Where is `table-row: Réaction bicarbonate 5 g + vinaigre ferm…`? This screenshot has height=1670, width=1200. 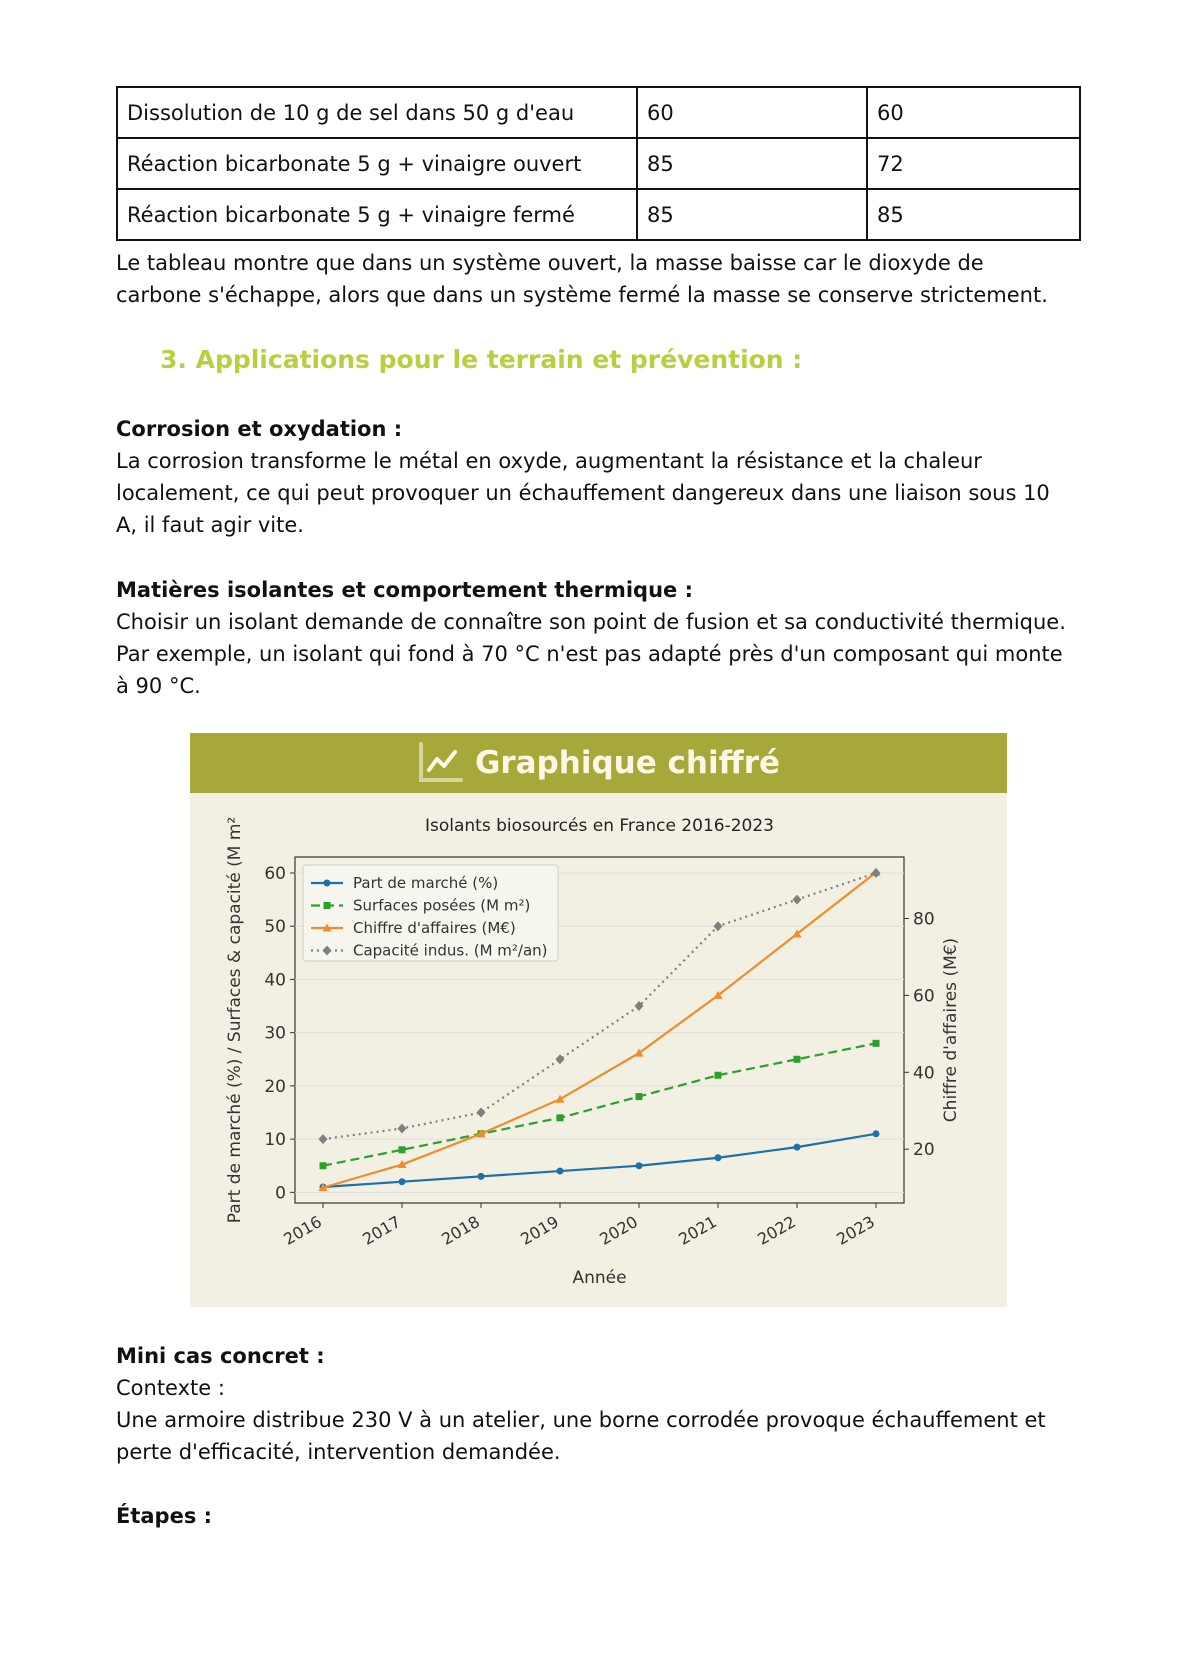
table-row: Réaction bicarbonate 5 g + vinaigre ferm… is located at coordinates (598, 214).